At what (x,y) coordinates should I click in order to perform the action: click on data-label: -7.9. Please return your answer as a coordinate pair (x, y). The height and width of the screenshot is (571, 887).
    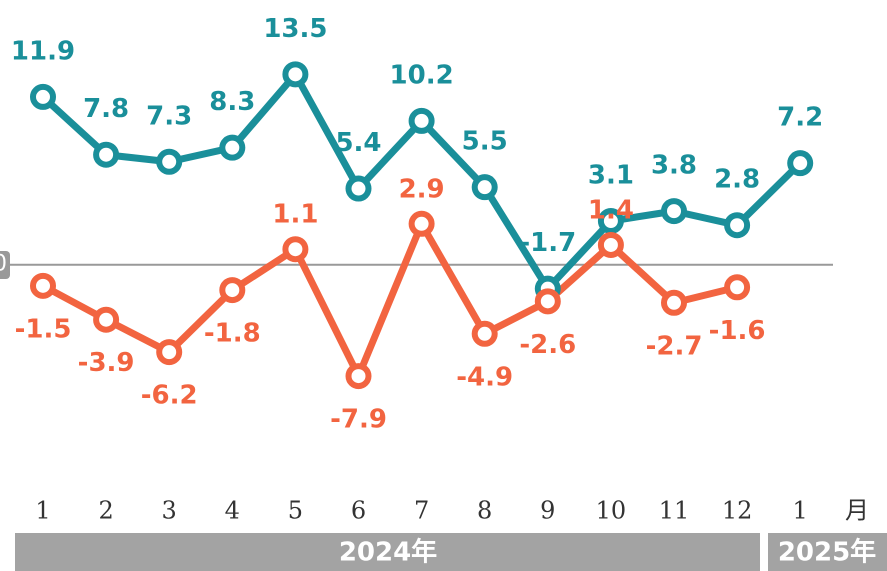
    Looking at the image, I should click on (358, 420).